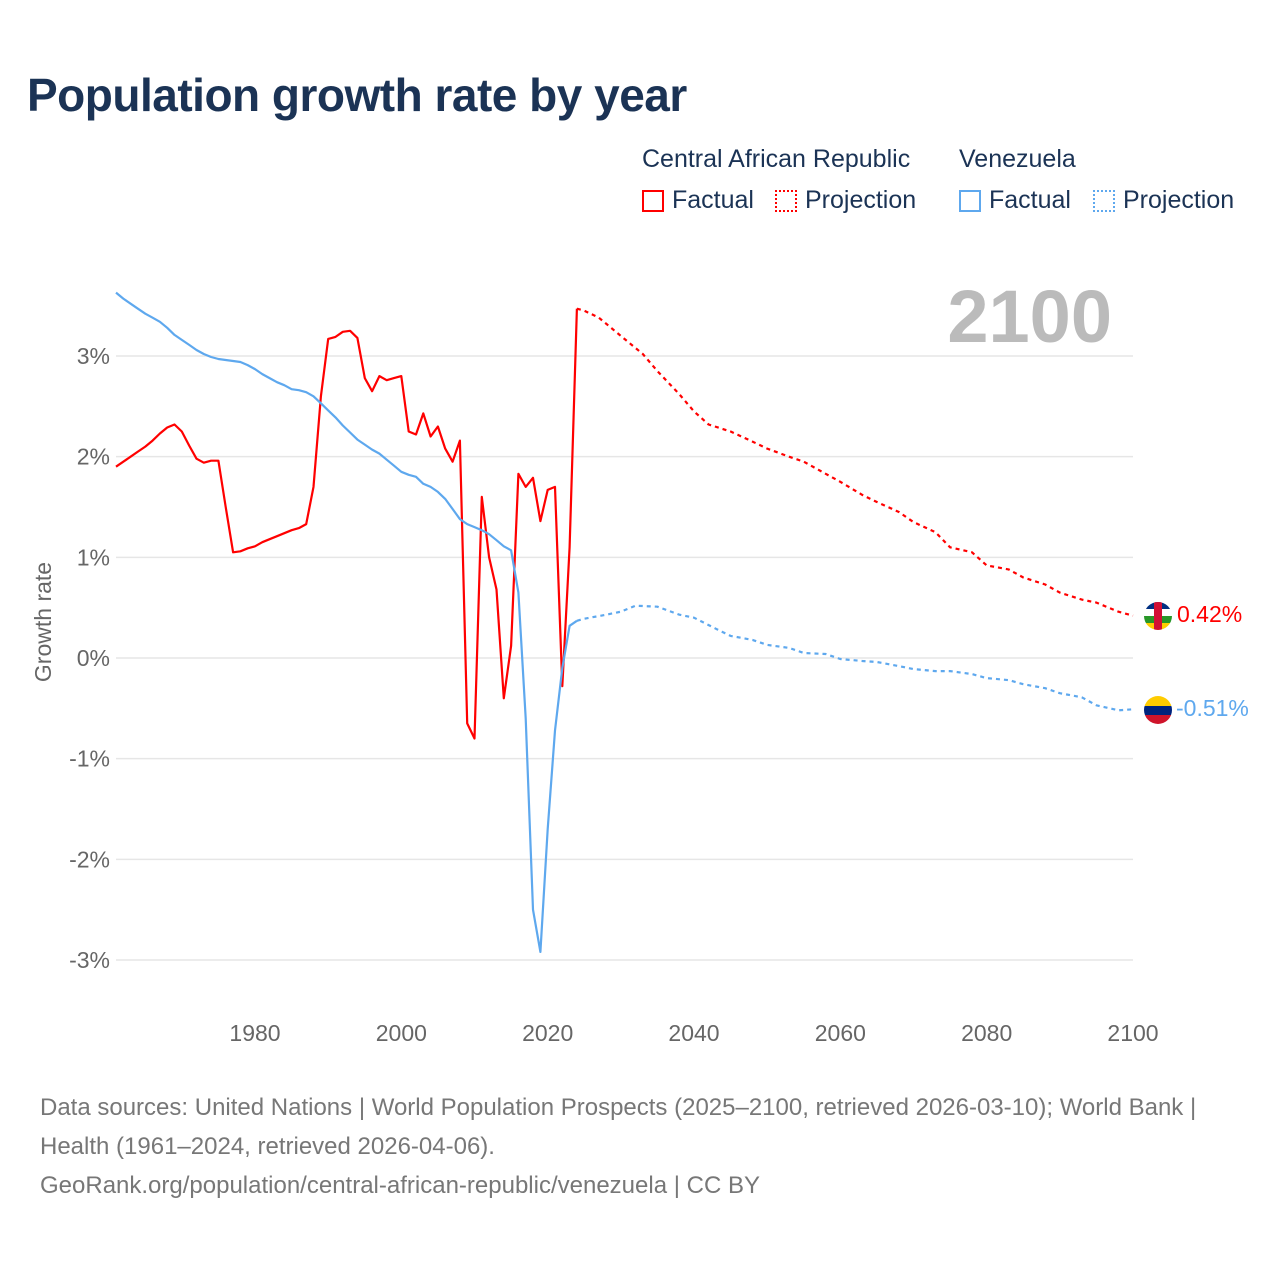  Describe the element at coordinates (986, 1033) in the screenshot. I see `x-tick-label: 2080` at that location.